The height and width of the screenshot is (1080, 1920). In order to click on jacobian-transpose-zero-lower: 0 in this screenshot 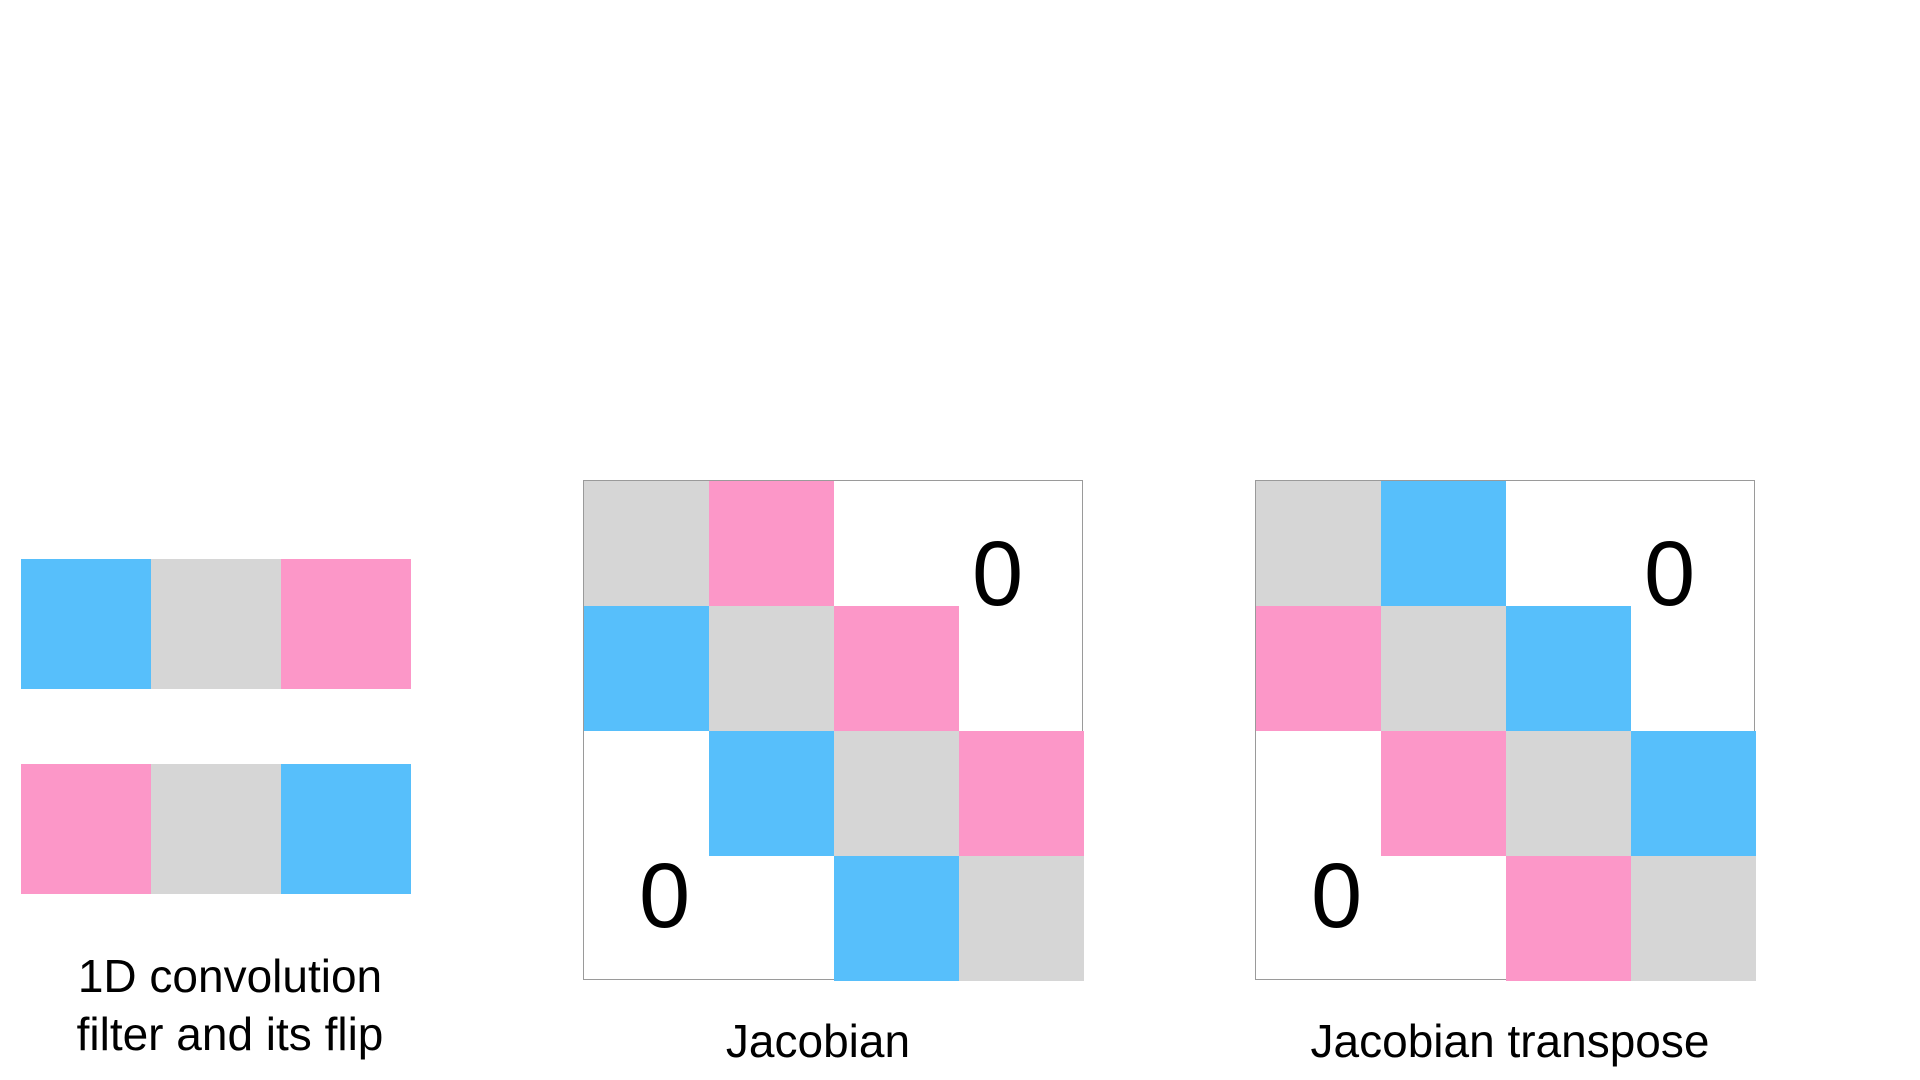, I will do `click(1337, 896)`.